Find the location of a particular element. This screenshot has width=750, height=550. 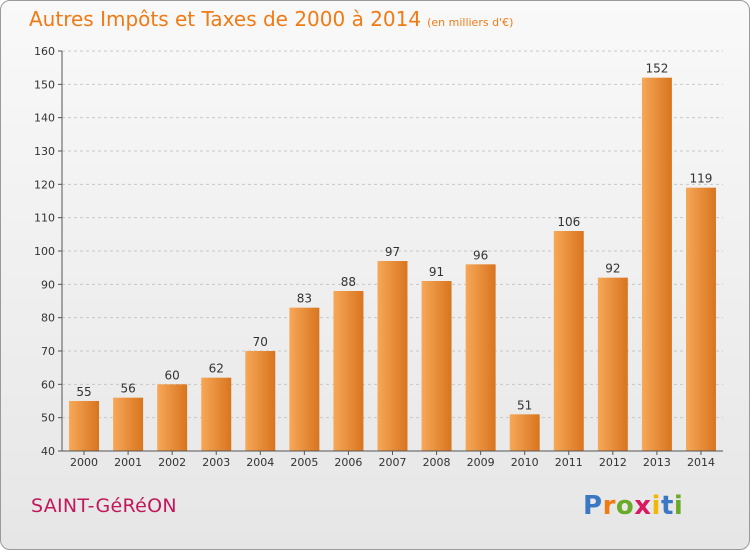

logo-letter: r is located at coordinates (609, 506).